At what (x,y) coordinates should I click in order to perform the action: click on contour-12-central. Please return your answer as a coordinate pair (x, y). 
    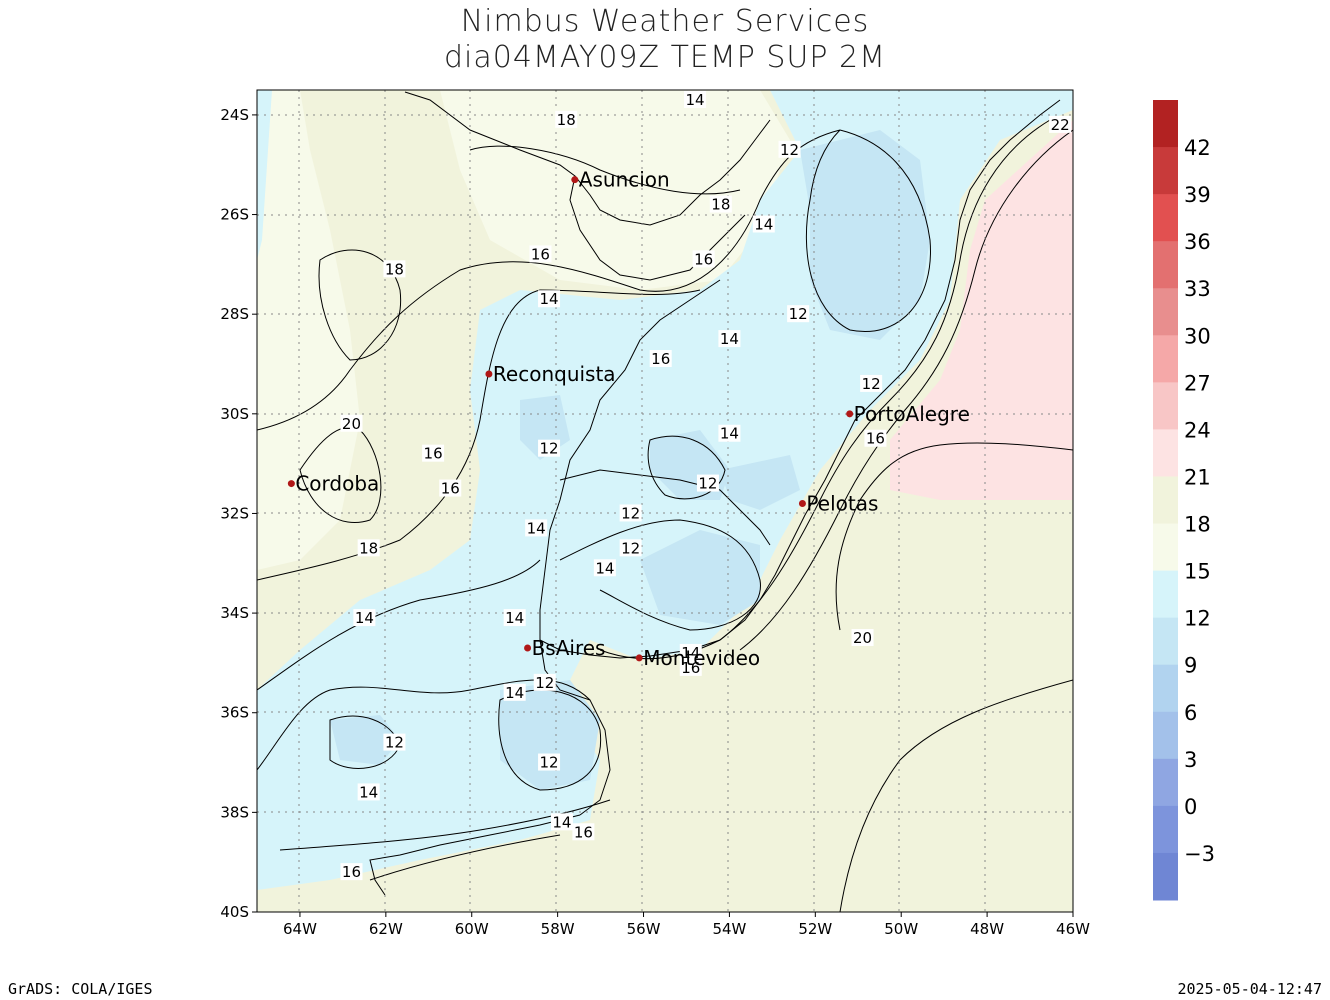
    Looking at the image, I should click on (660, 575).